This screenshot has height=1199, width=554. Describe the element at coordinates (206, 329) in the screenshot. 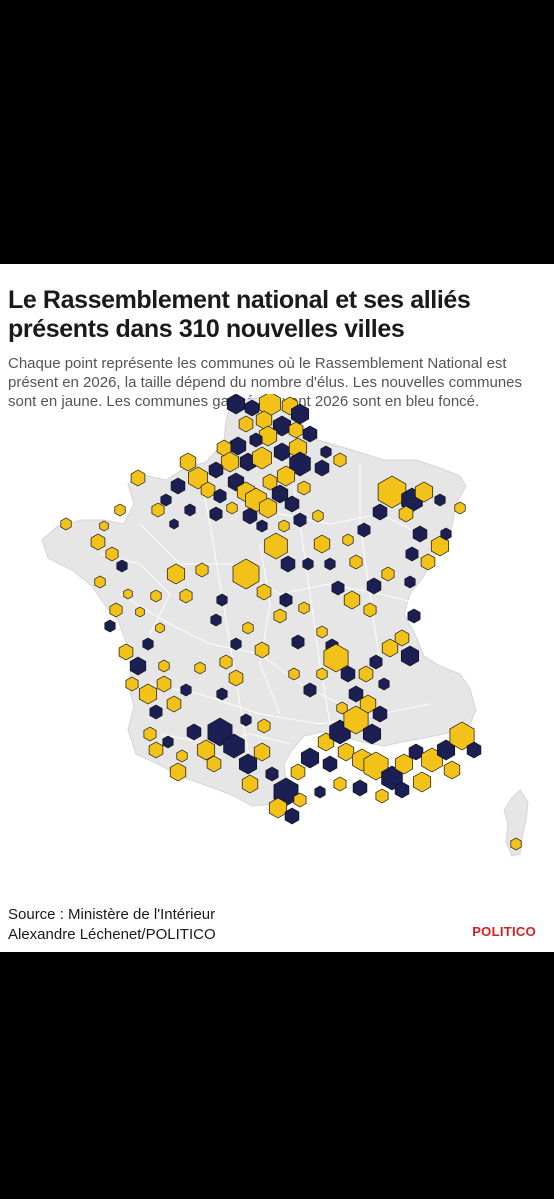

I see `title-line-2: présents dans 310 nouvelles villes` at that location.